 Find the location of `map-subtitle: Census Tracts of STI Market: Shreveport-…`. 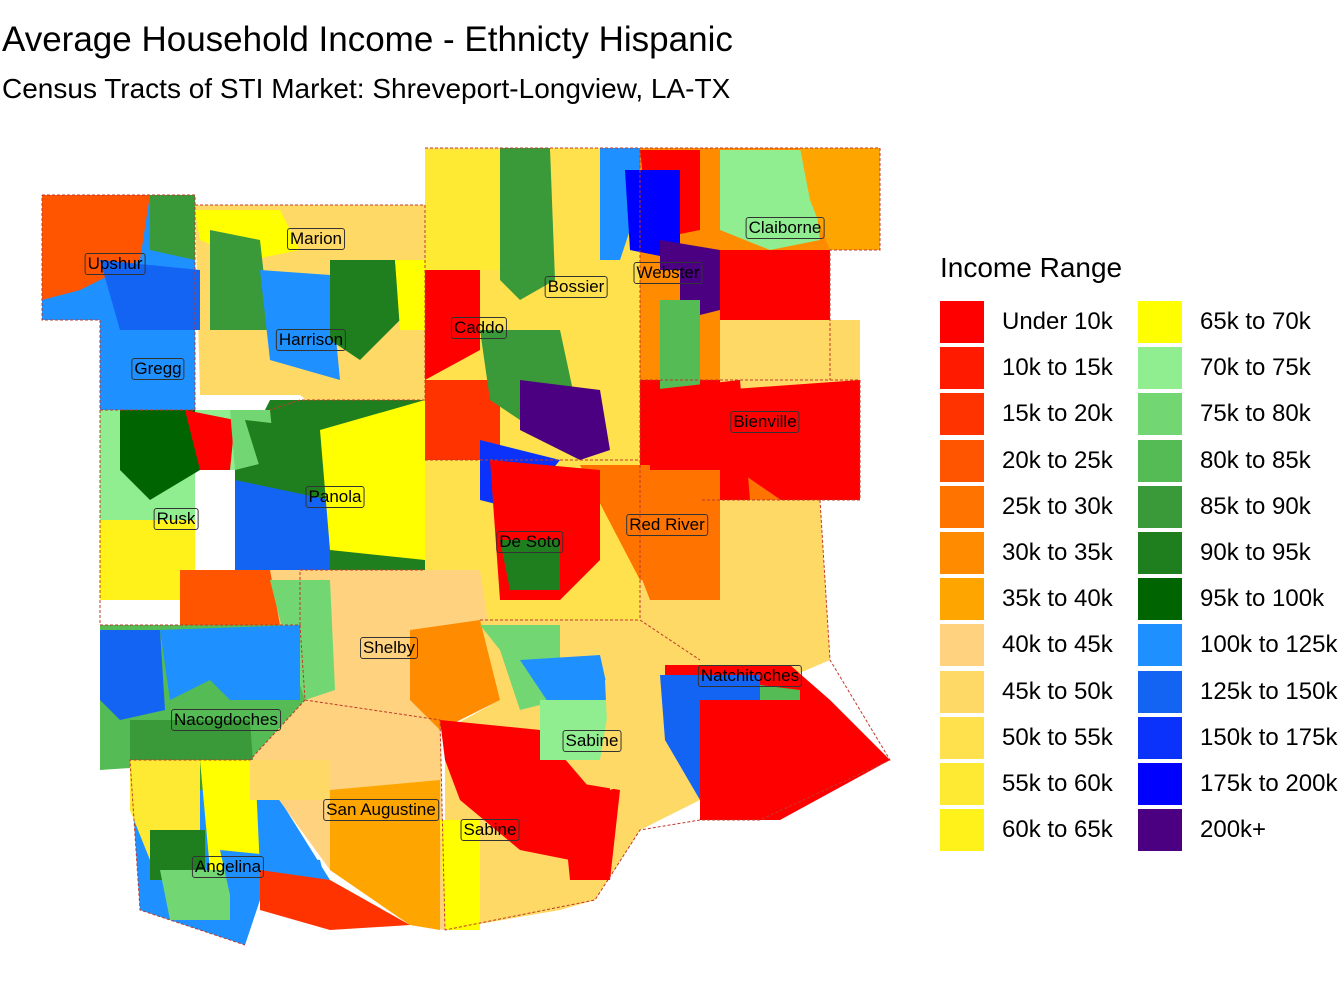

map-subtitle: Census Tracts of STI Market: Shreveport-… is located at coordinates (366, 88).